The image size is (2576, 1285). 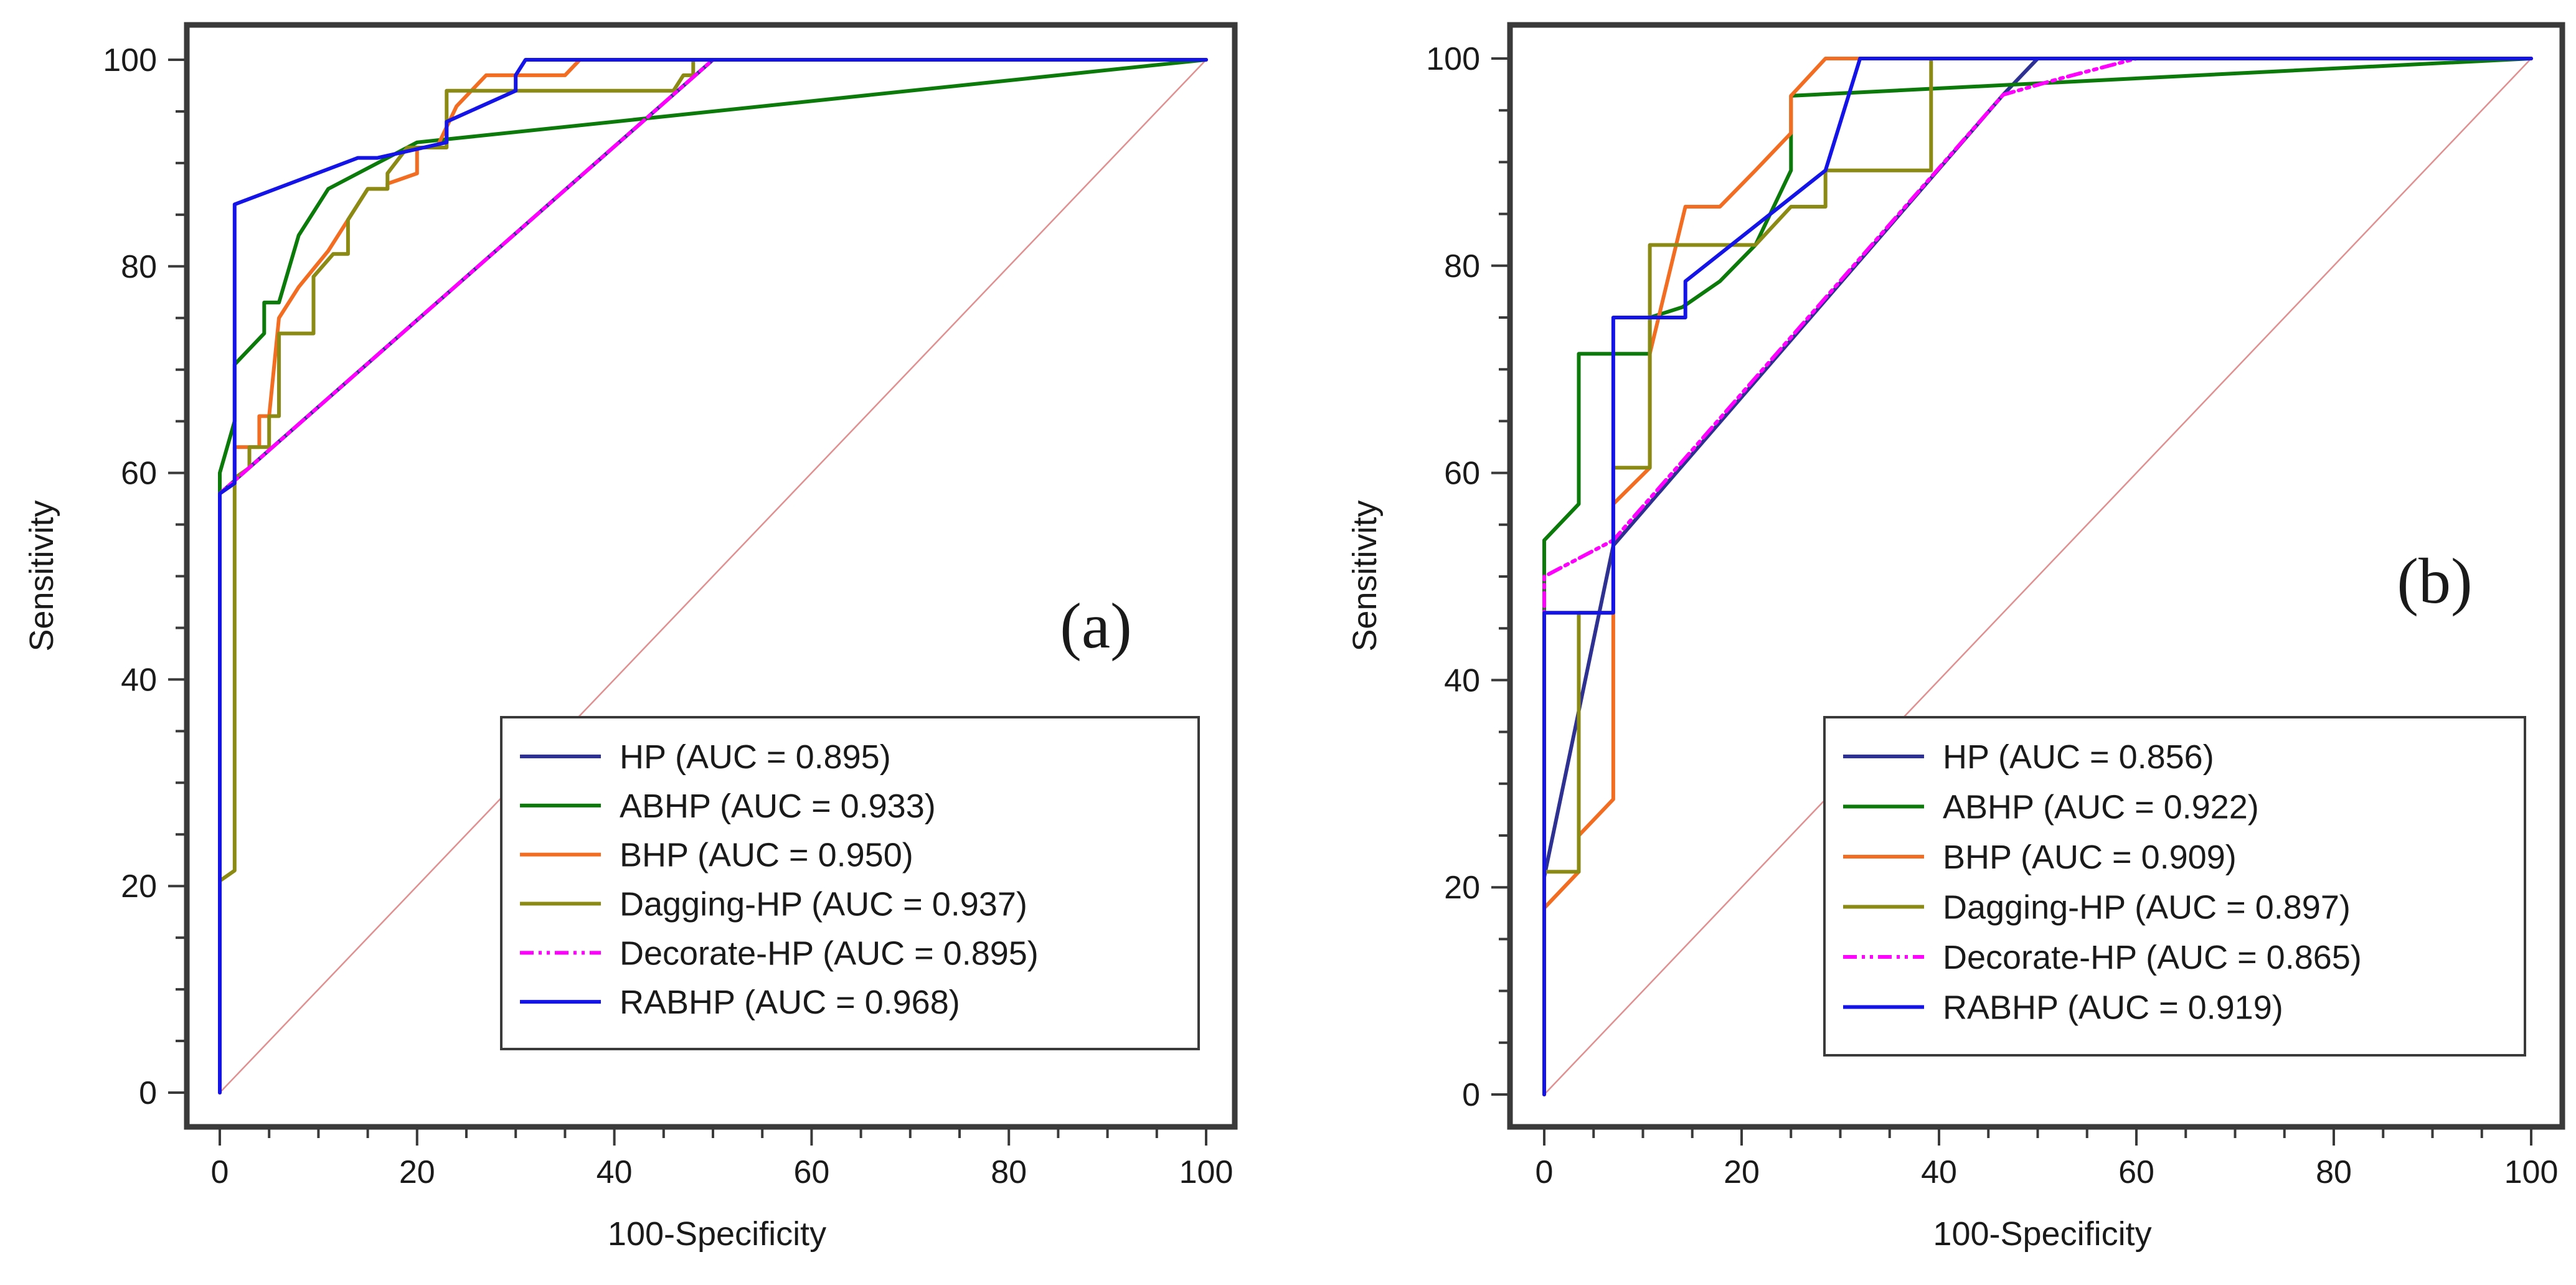 What do you see at coordinates (2147, 908) in the screenshot?
I see `legend-entry-dagging-hp: Dagging-HP (AUC = 0.897)` at bounding box center [2147, 908].